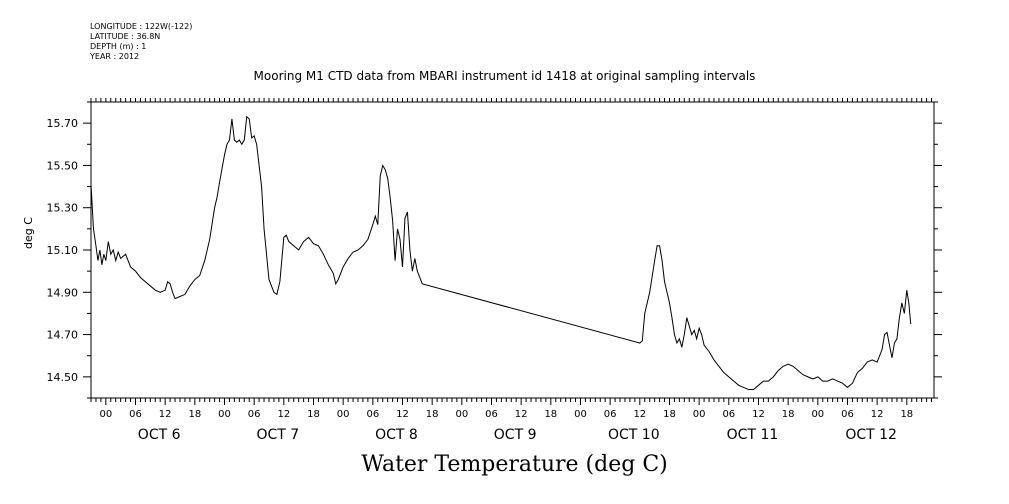 This screenshot has height=504, width=1009. I want to click on y-tick-label: 14.70, so click(63, 335).